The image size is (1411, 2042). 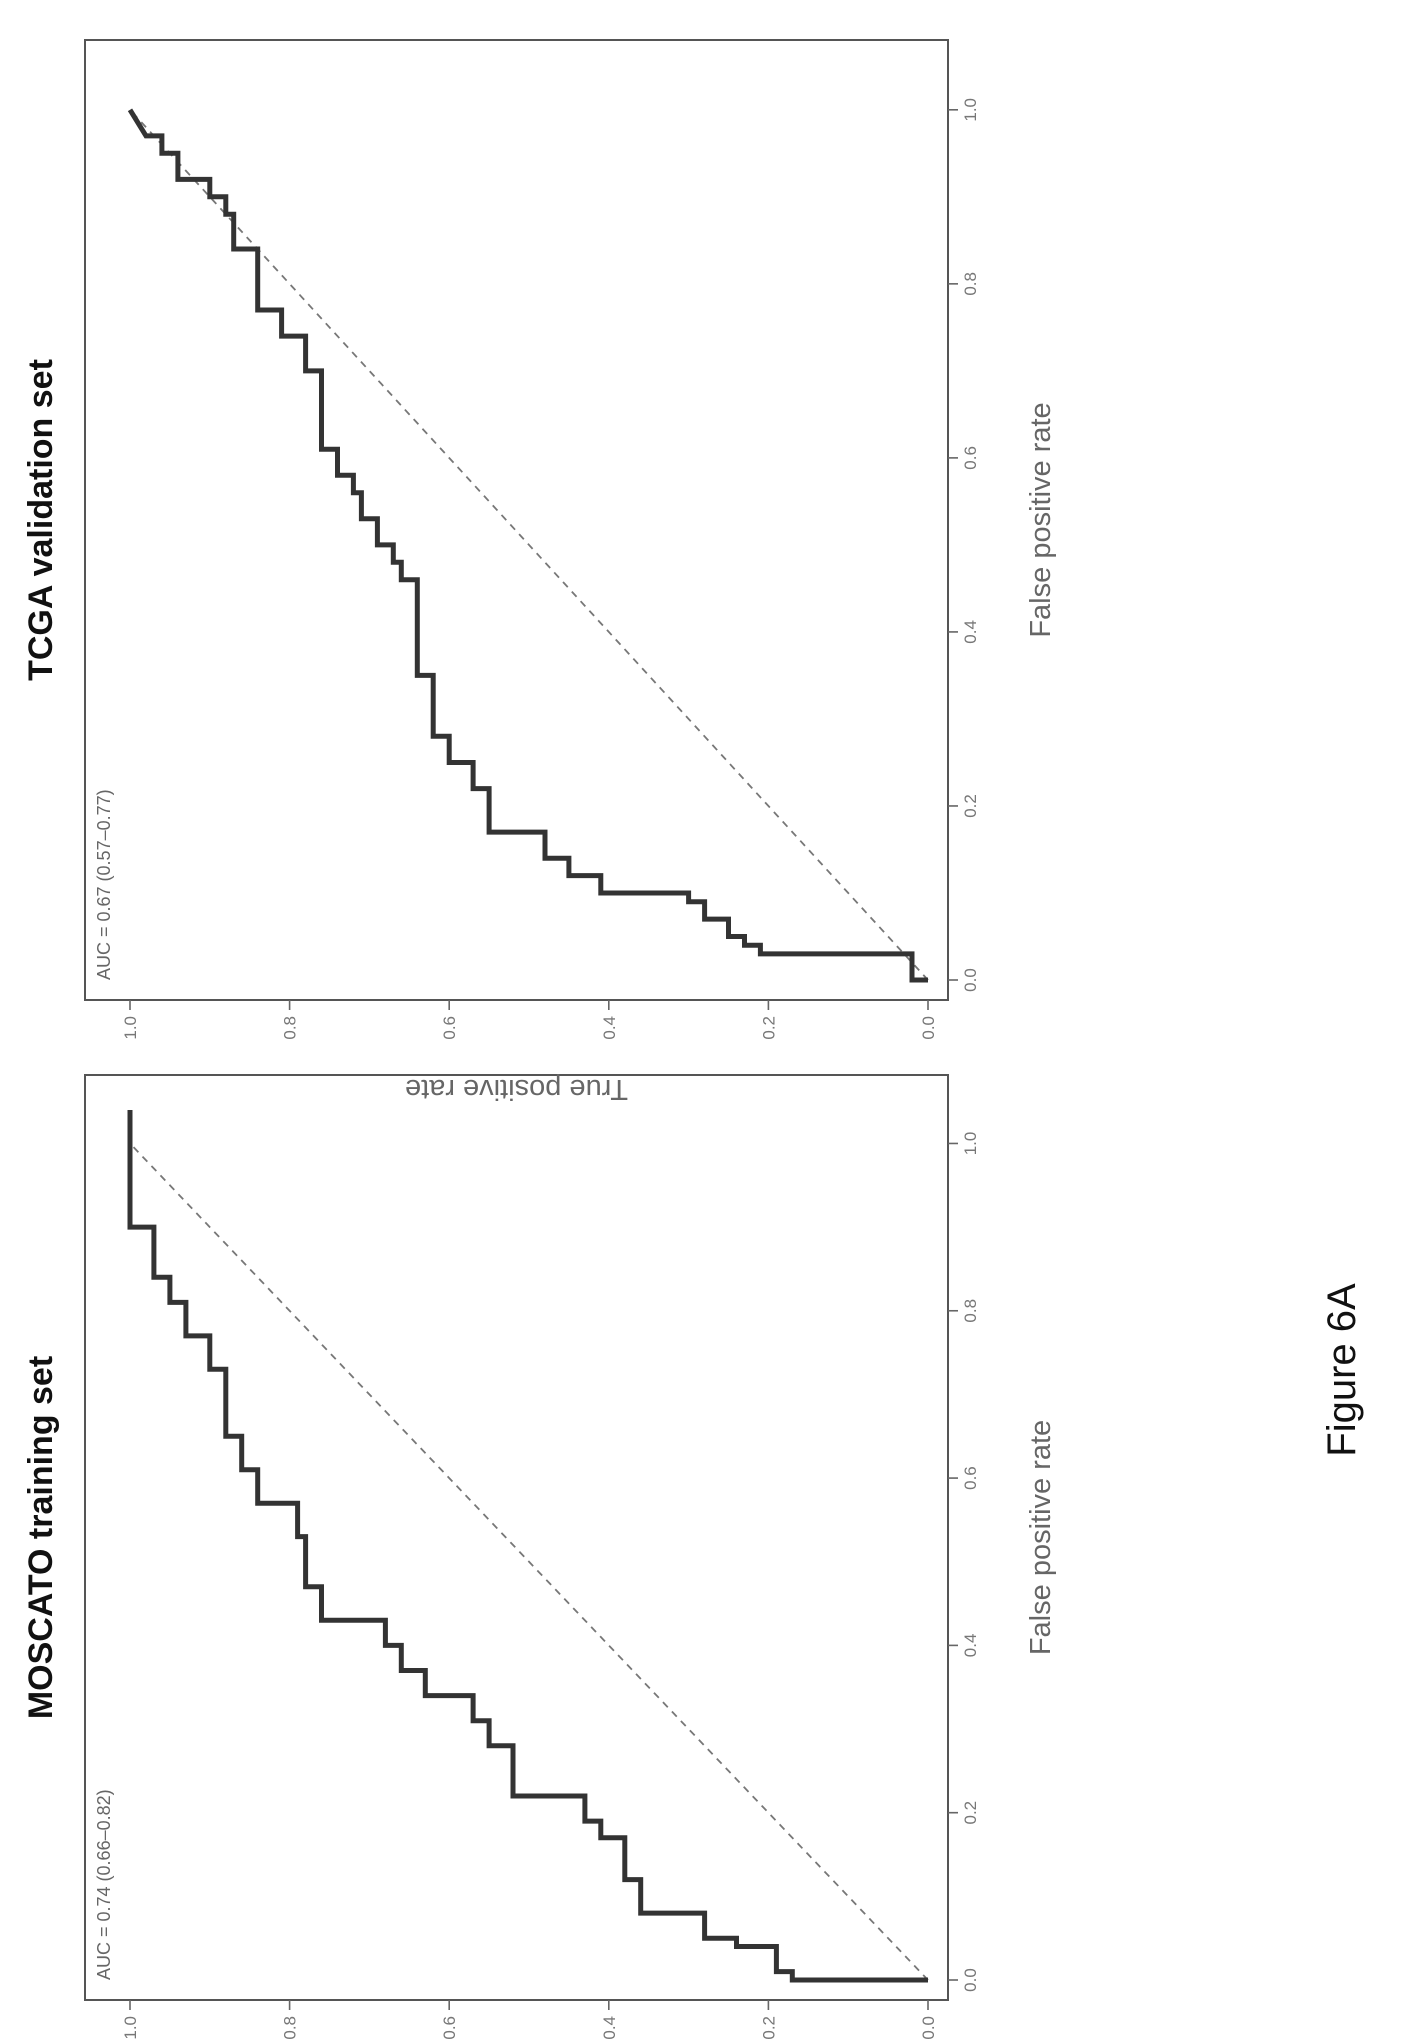 What do you see at coordinates (41, 520) in the screenshot?
I see `chart-title: TCGA validation set` at bounding box center [41, 520].